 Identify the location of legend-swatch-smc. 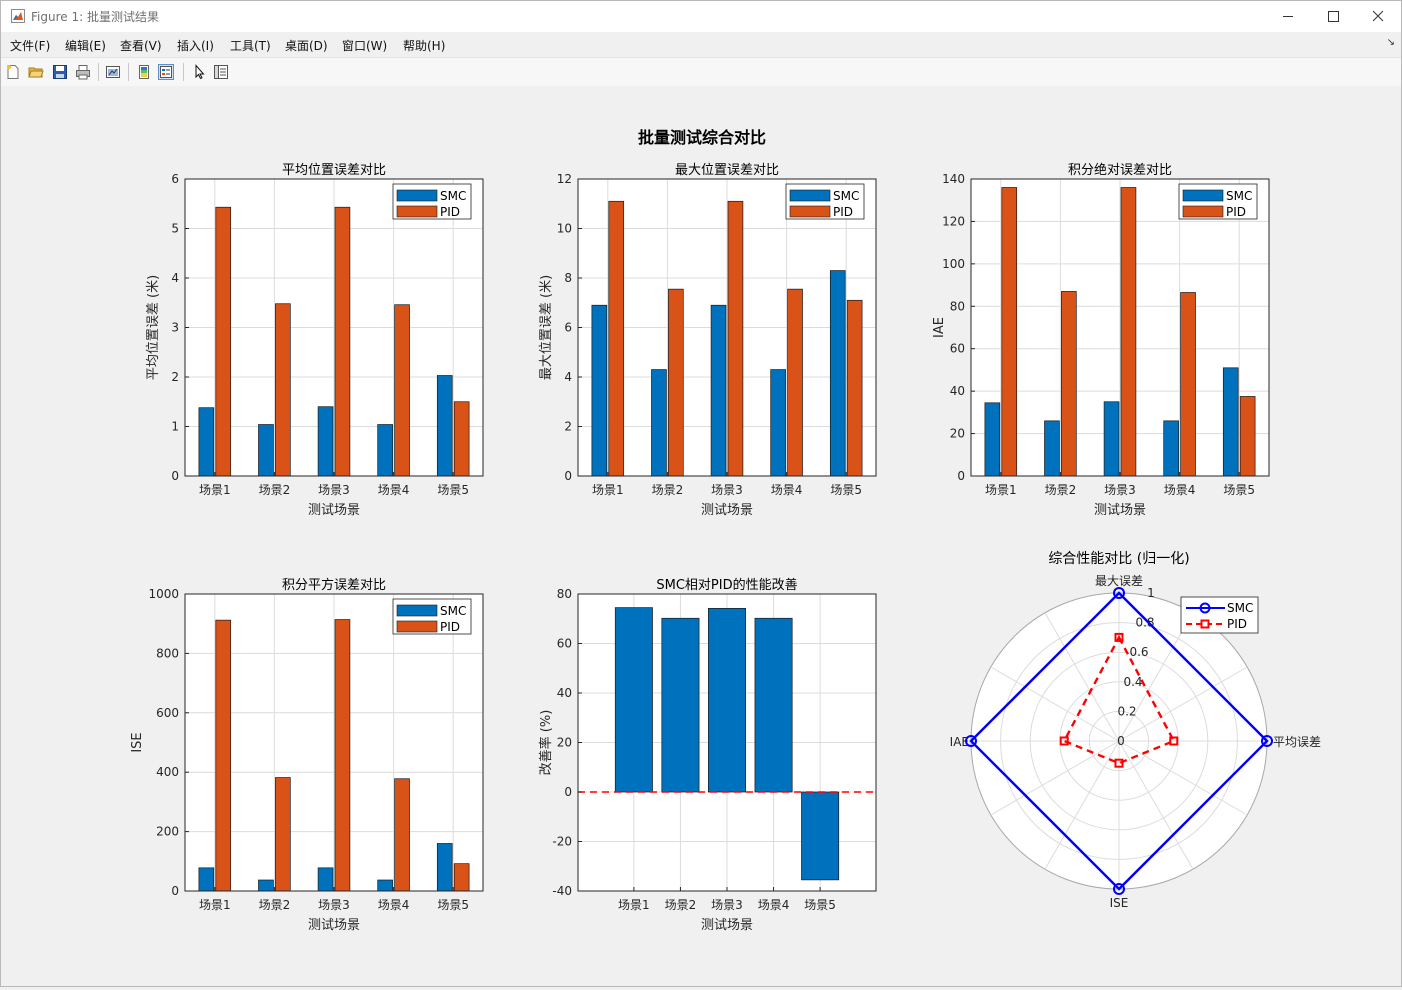
(1203, 195).